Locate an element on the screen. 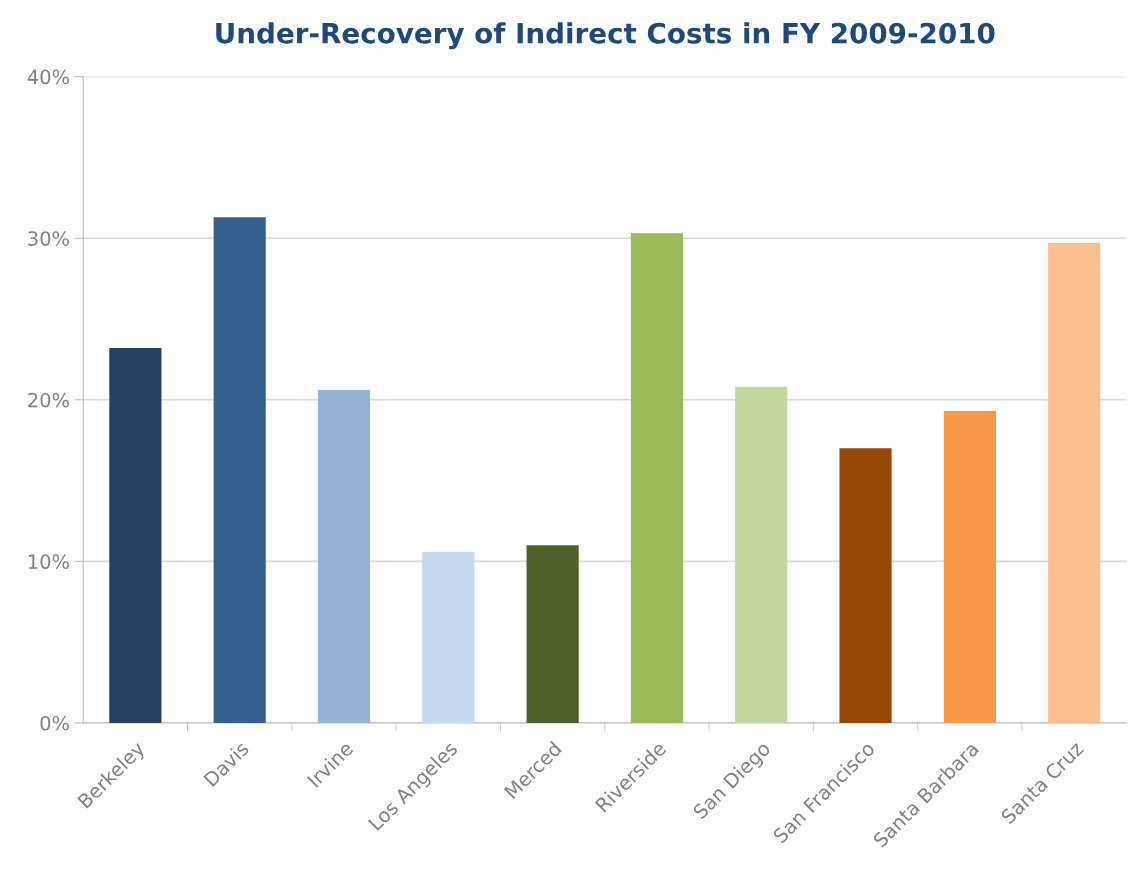 This screenshot has width=1140, height=871. y-tick-label: 20% is located at coordinates (48, 400).